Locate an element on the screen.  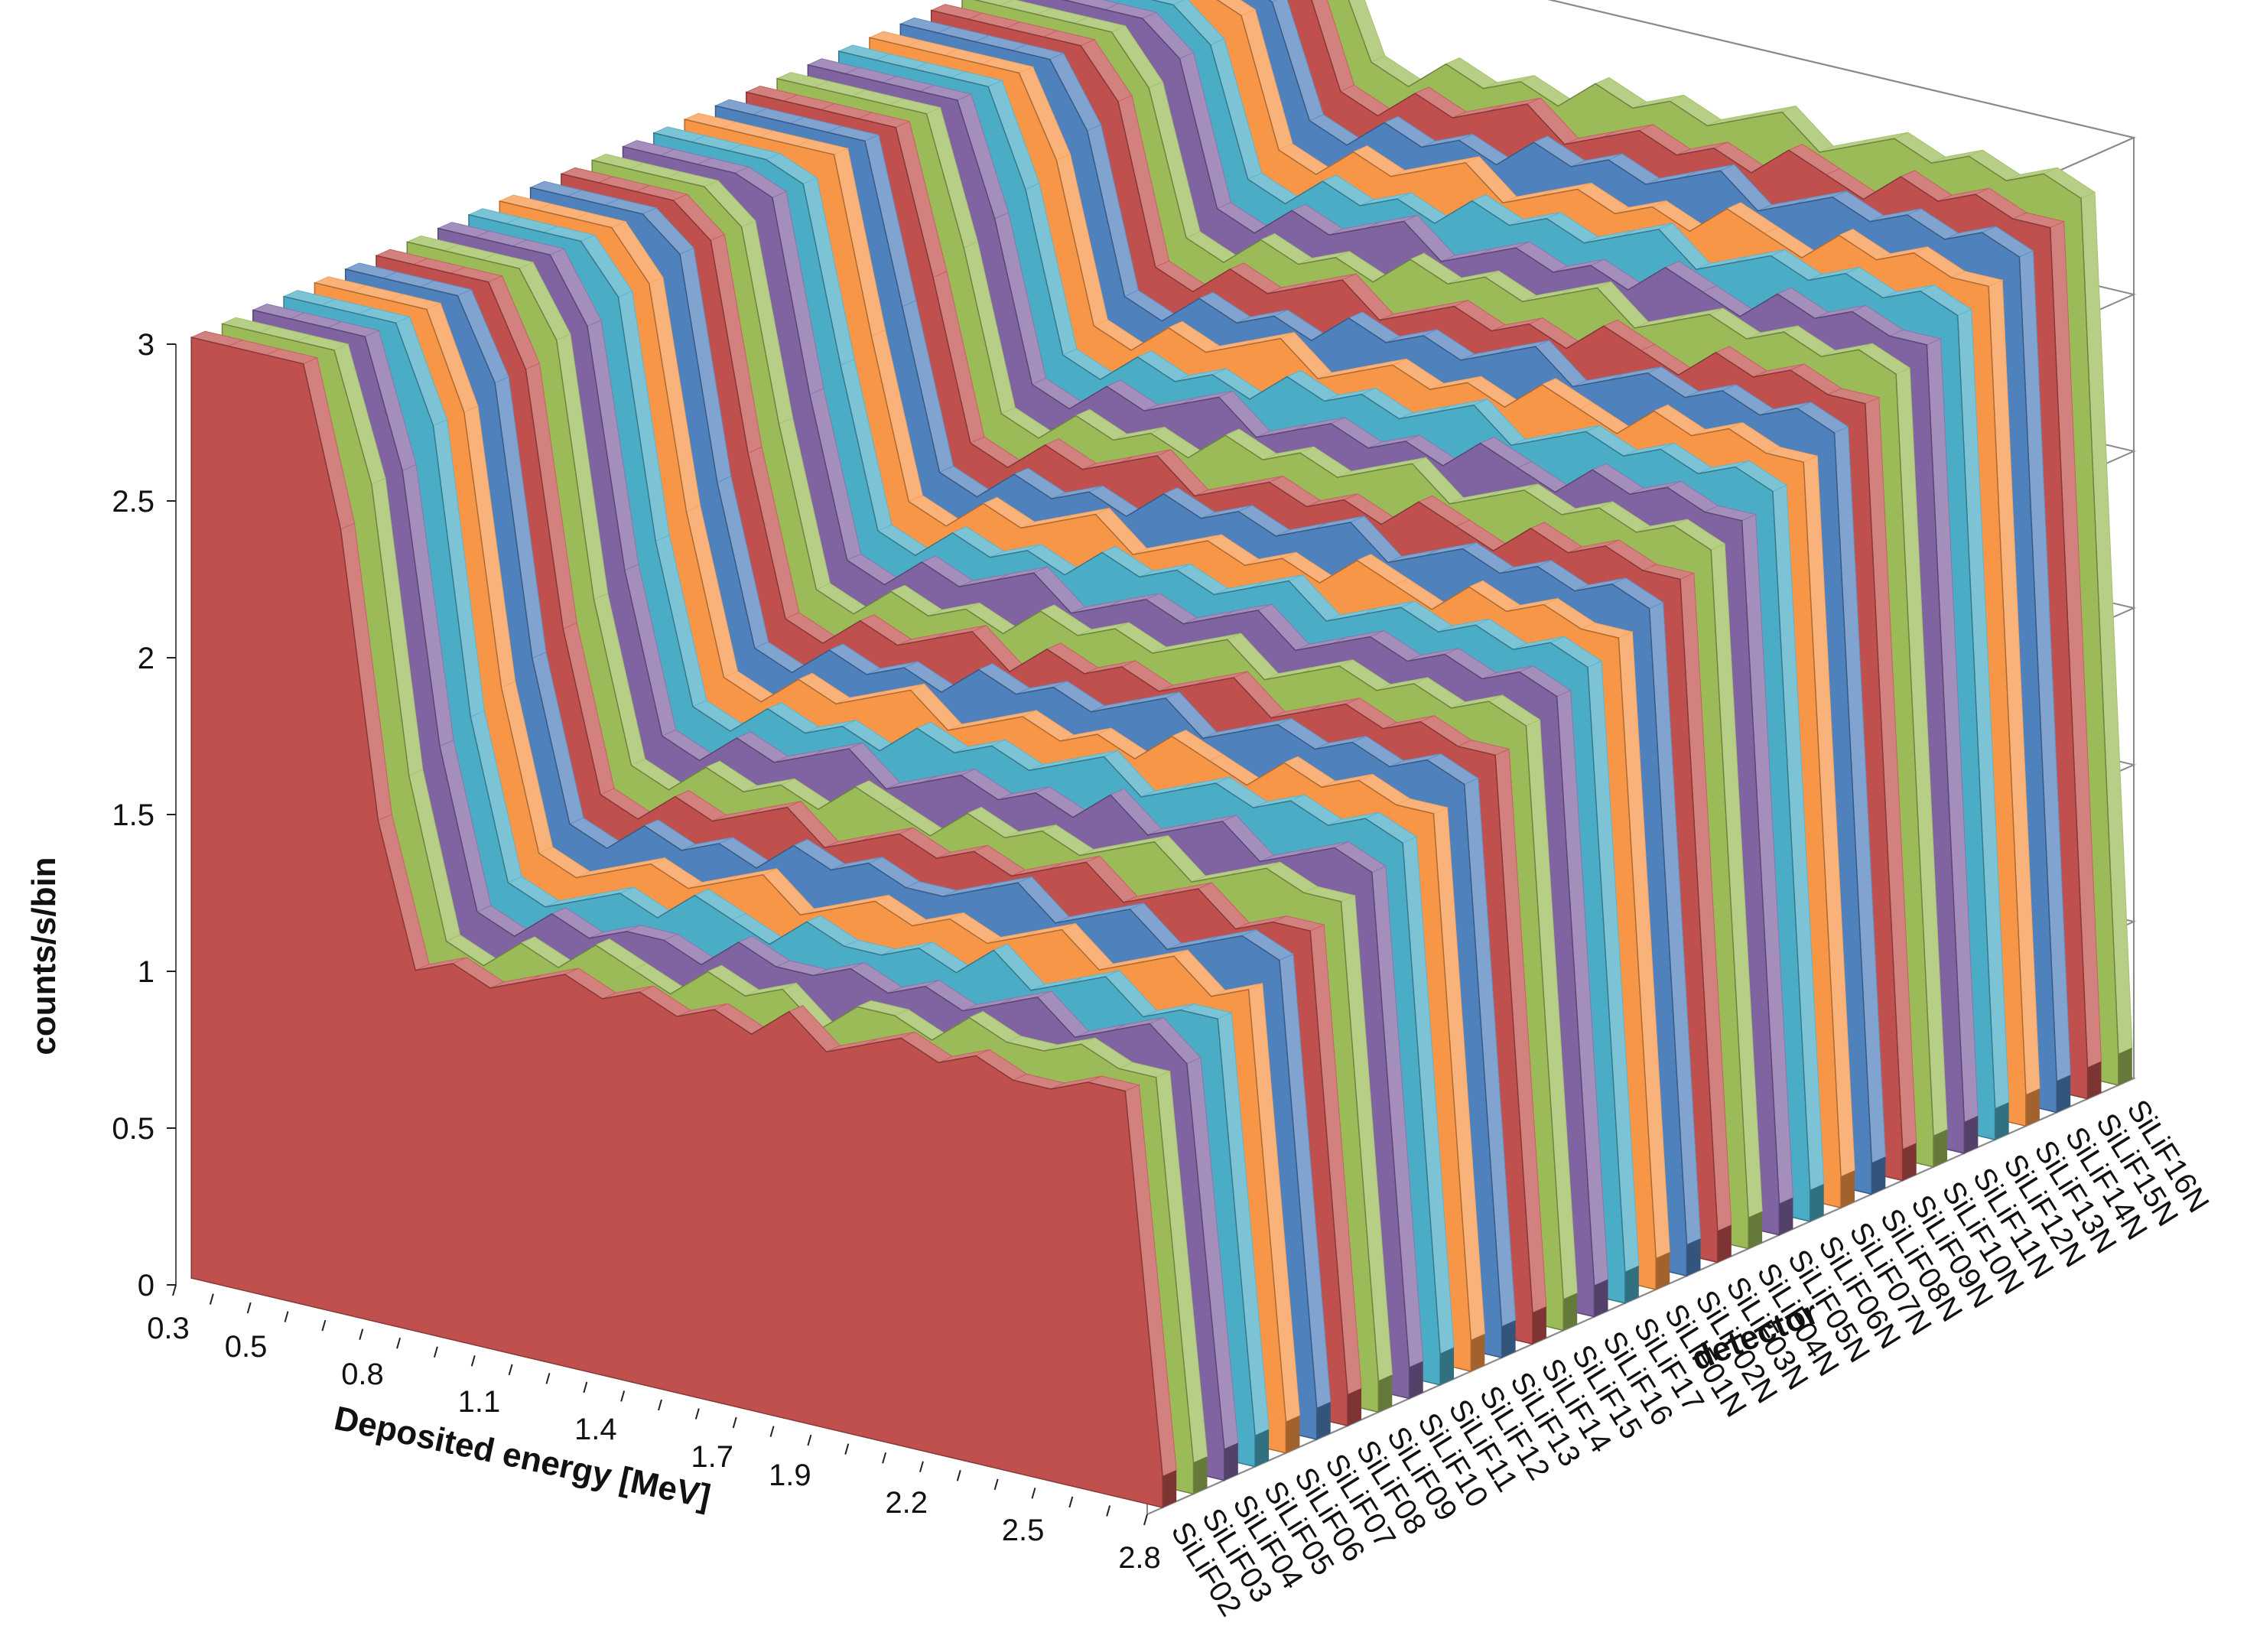
y-tick-label: 2 is located at coordinates (146, 659).